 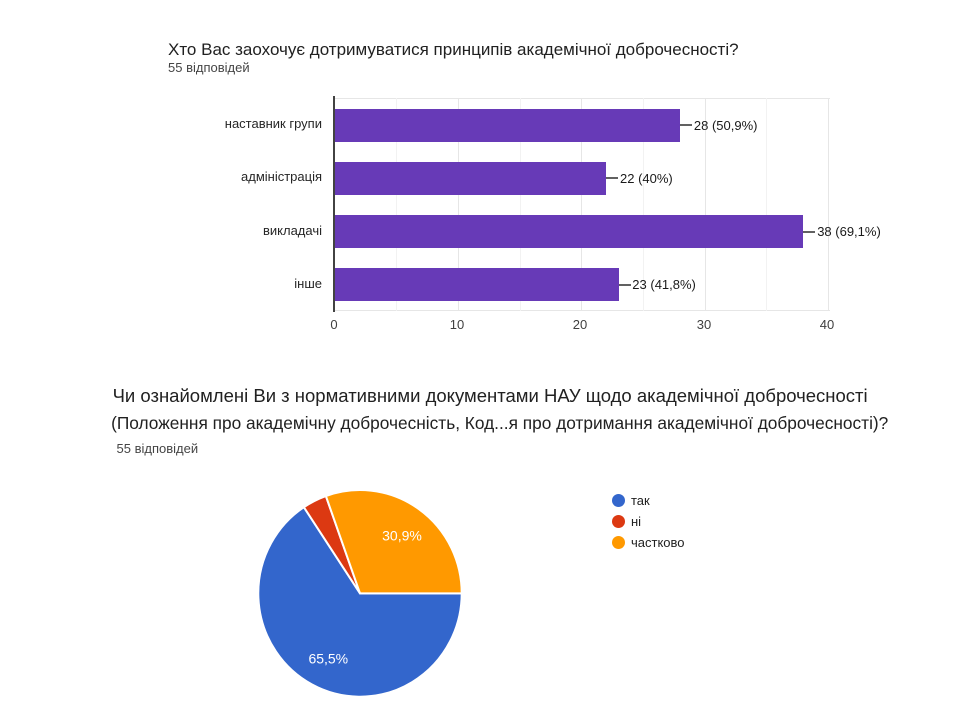 What do you see at coordinates (402, 536) in the screenshot?
I see `svg-text: 30,9%` at bounding box center [402, 536].